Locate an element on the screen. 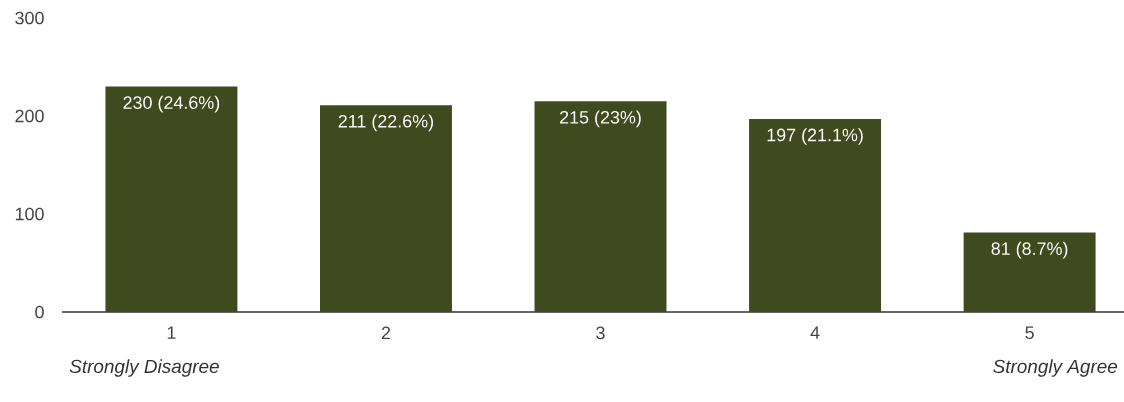 This screenshot has height=402, width=1124. x-tick-label: 4 is located at coordinates (815, 332).